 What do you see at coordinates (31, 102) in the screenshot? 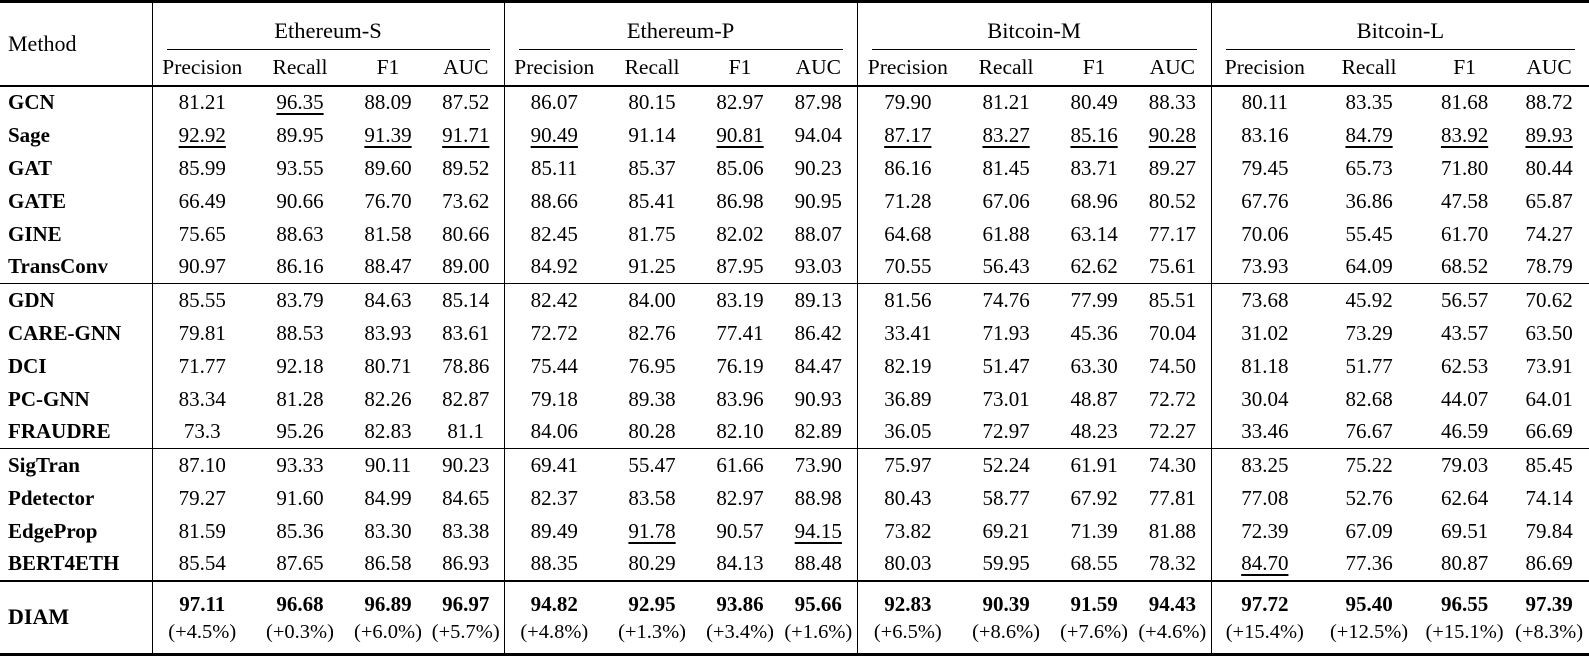
I see `method-name: GCN` at bounding box center [31, 102].